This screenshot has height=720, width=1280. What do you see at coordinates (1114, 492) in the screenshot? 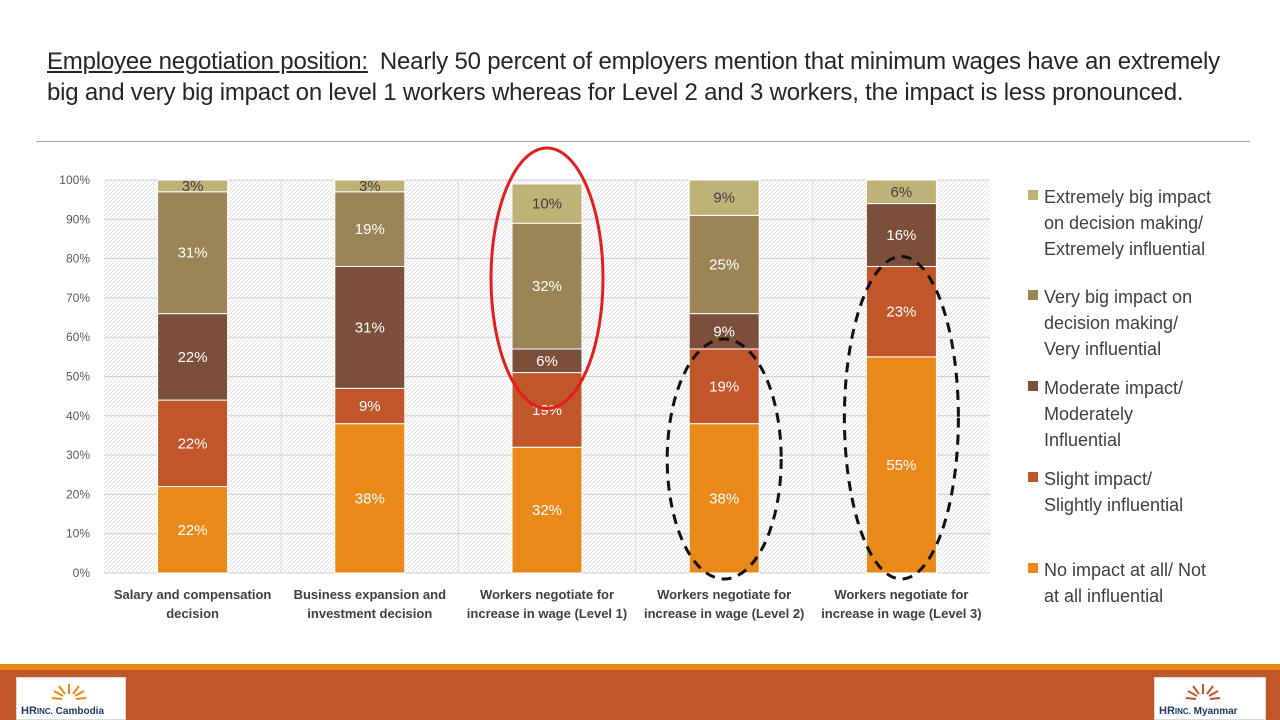
I see `legend-label: Slight impact/Slightly influential` at bounding box center [1114, 492].